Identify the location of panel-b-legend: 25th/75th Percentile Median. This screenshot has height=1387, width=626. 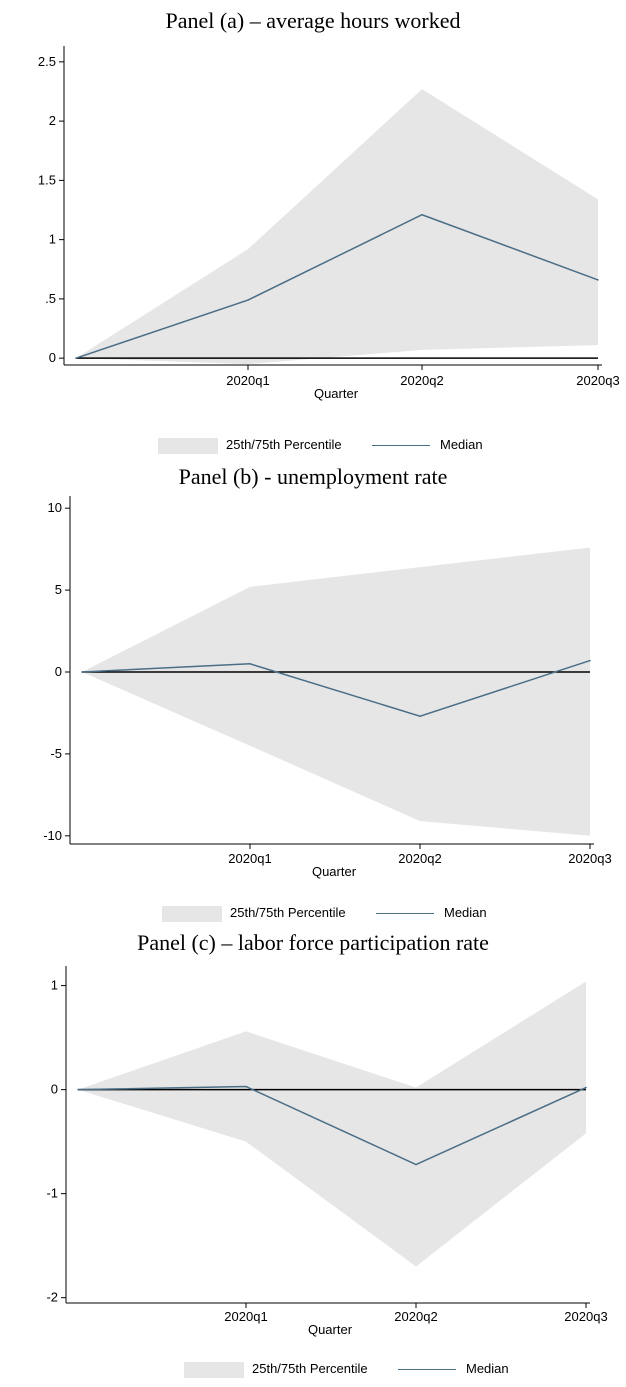
(313, 914).